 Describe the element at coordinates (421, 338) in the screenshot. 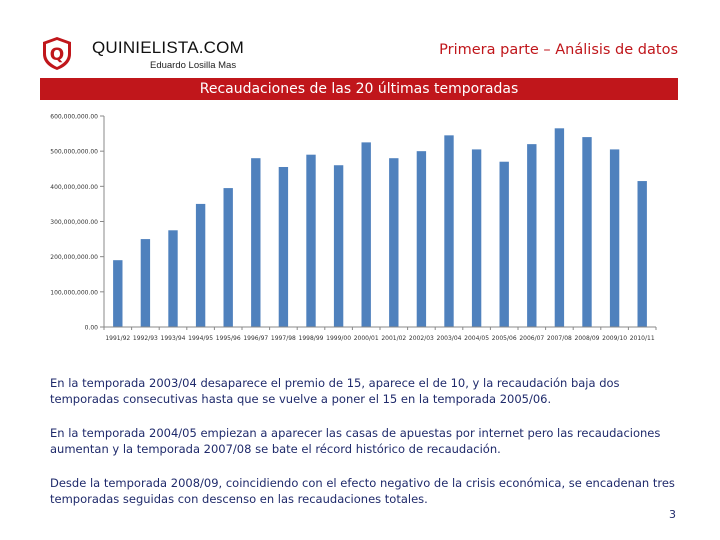

I see `x-tick-label: 2002/03` at that location.